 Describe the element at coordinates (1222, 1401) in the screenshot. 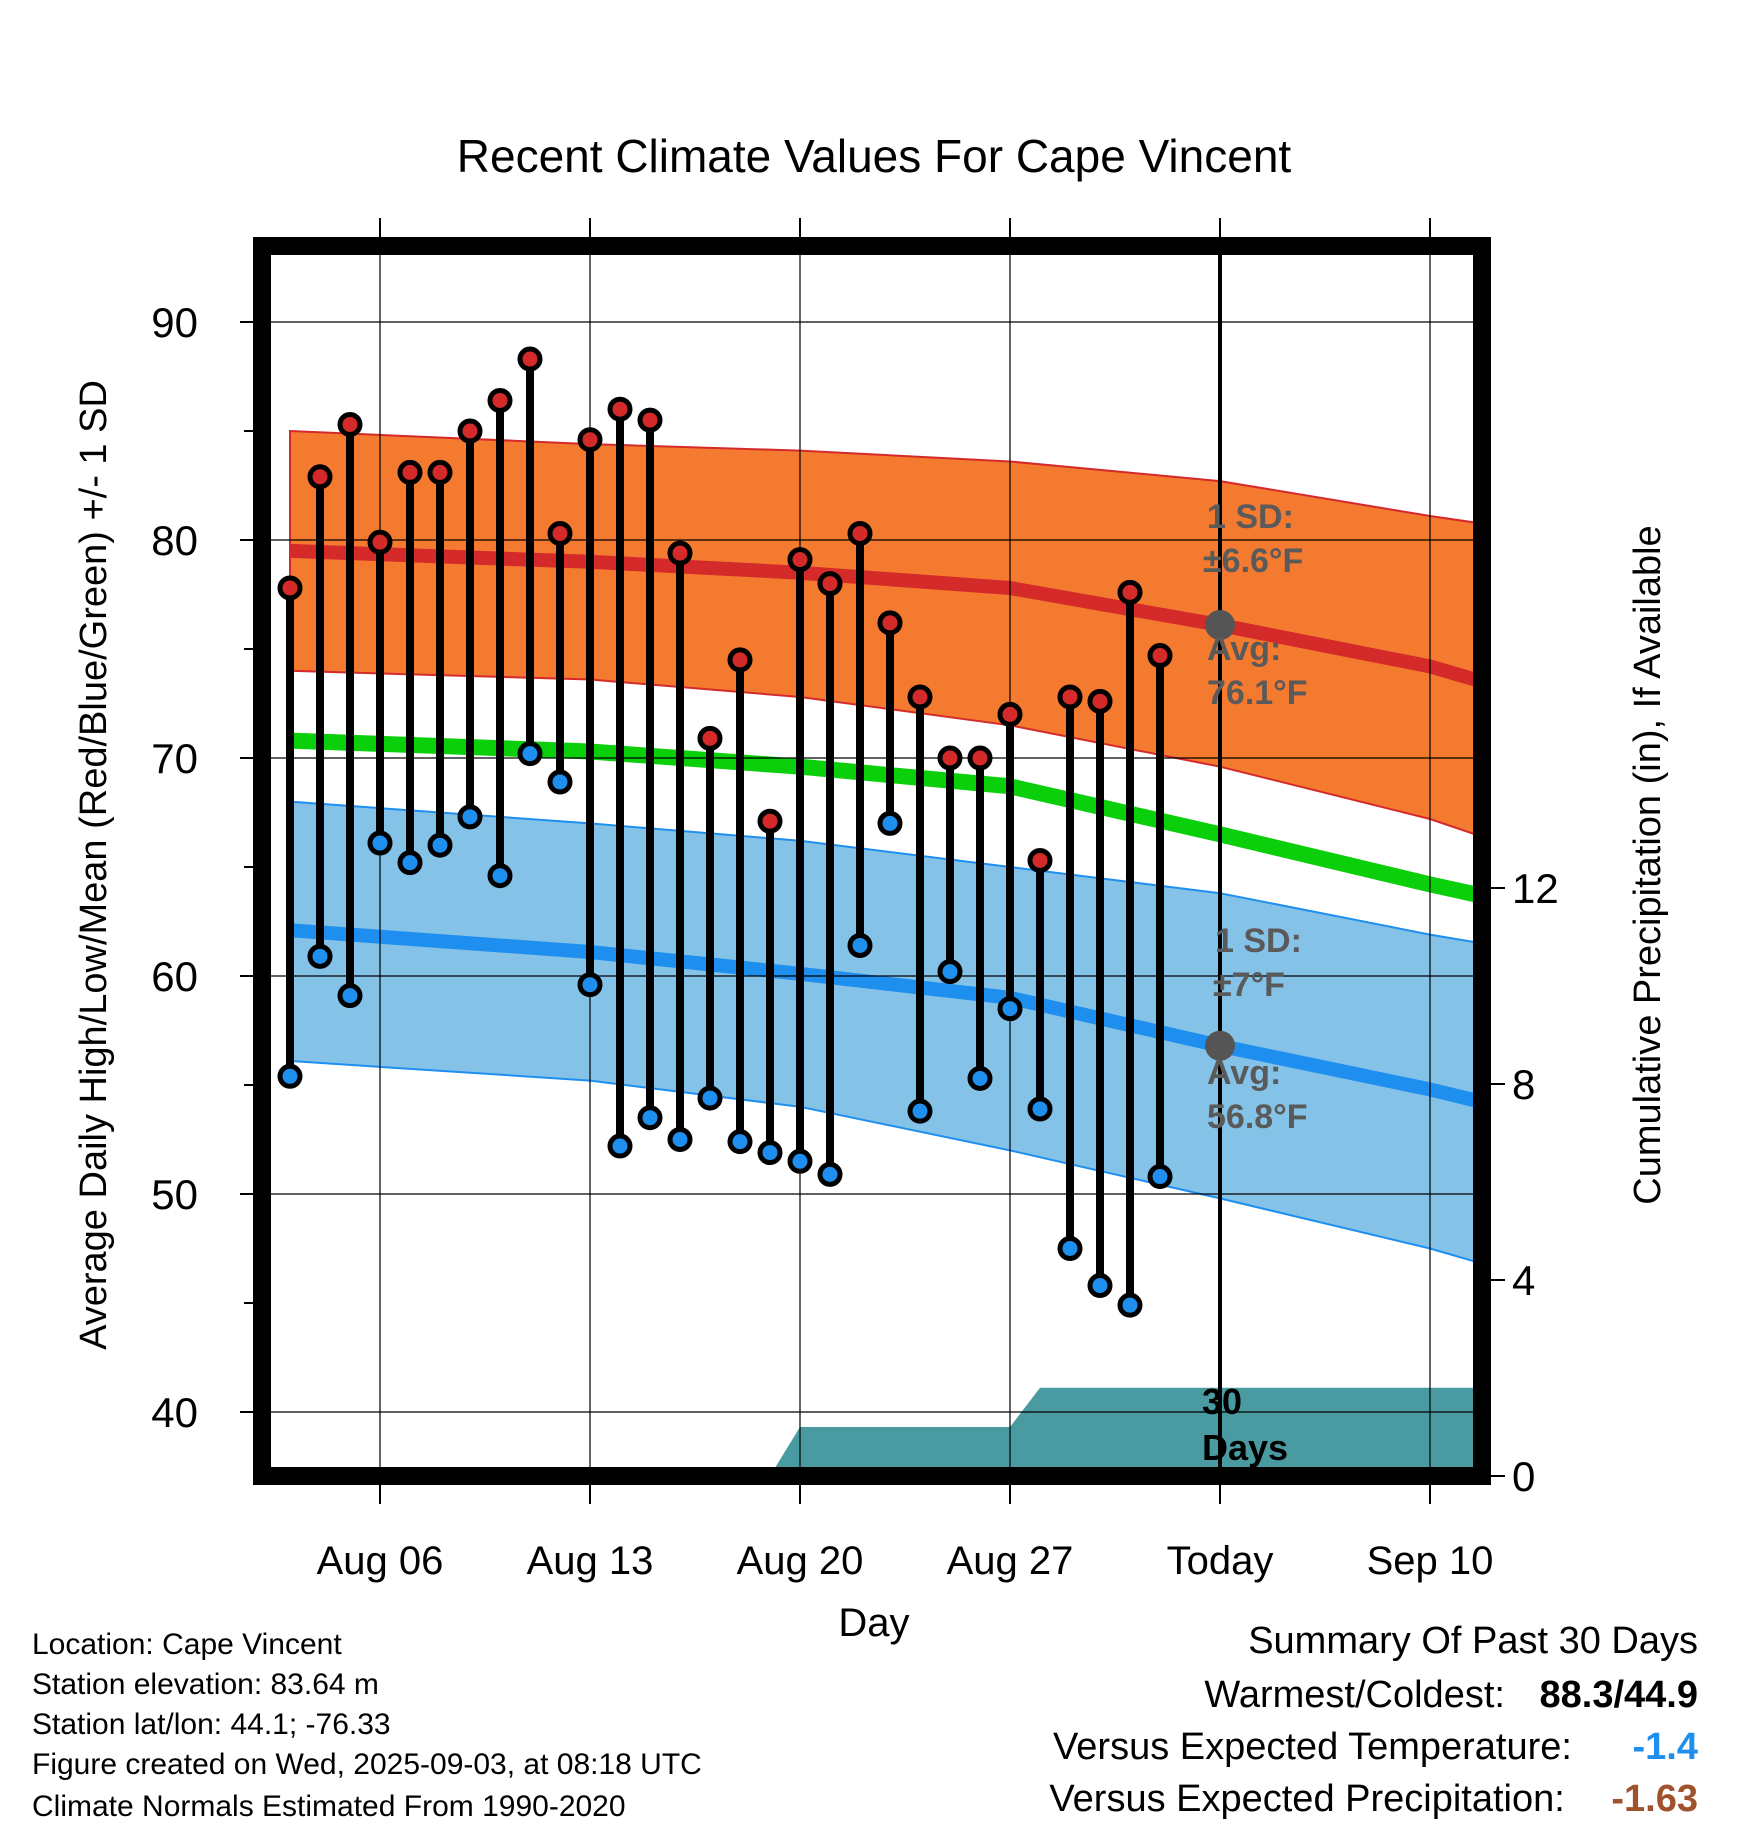

I see `precip-window-label-line1: 30` at that location.